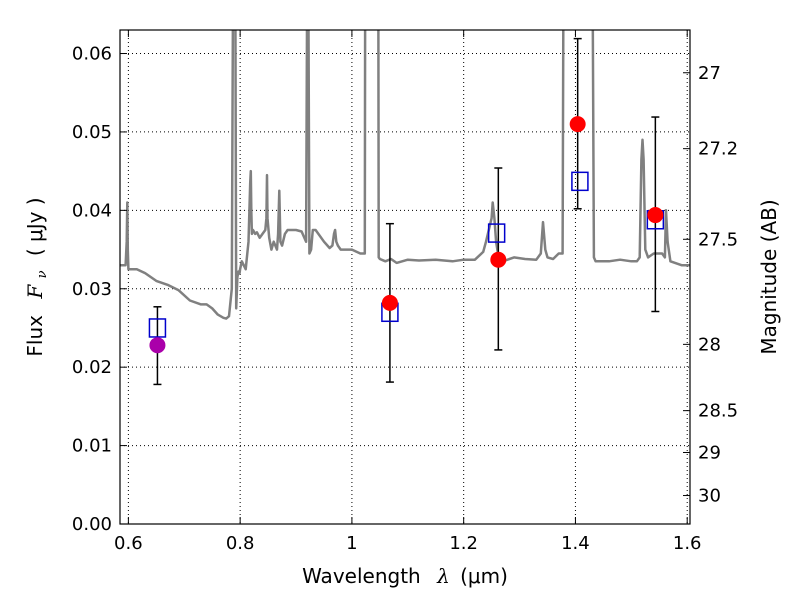  What do you see at coordinates (35, 292) in the screenshot?
I see `y-axis-label-symbol: F` at bounding box center [35, 292].